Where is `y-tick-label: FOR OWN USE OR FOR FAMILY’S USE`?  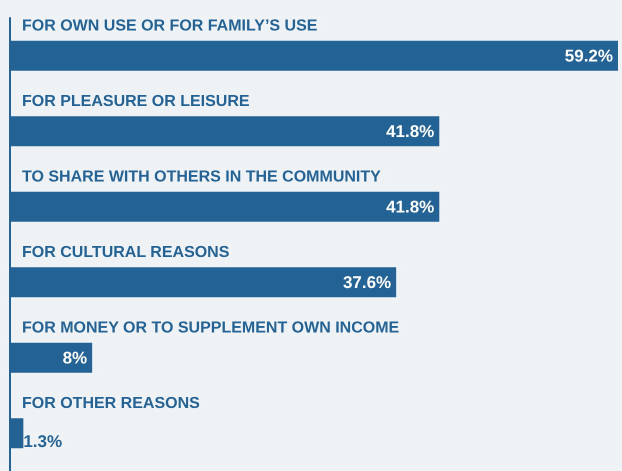 y-tick-label: FOR OWN USE OR FOR FAMILY’S USE is located at coordinates (170, 25).